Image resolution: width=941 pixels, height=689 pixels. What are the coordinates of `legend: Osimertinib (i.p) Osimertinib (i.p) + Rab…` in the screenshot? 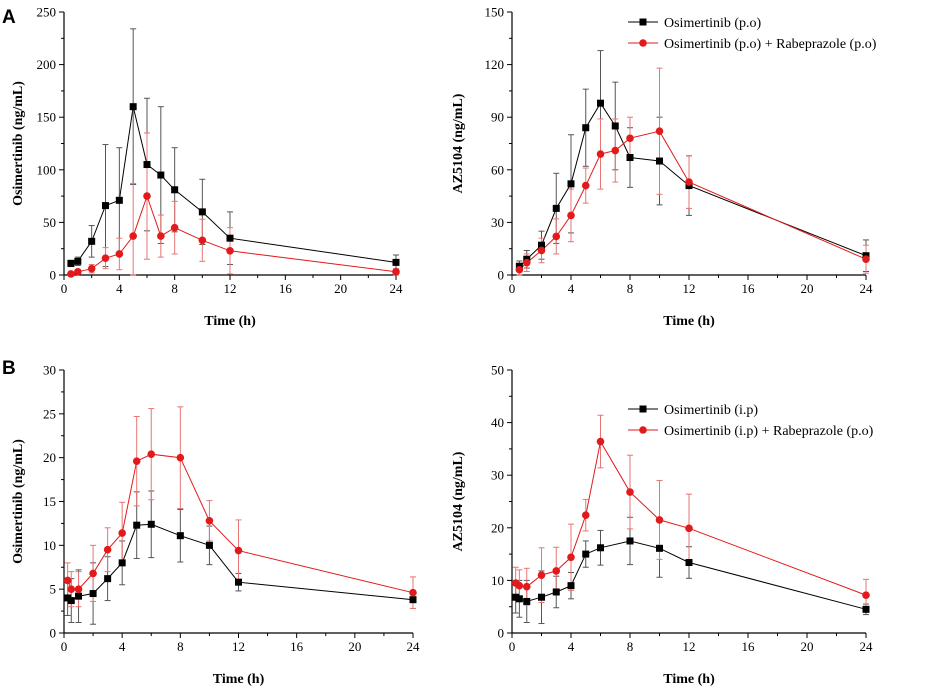 It's located at (751, 421).